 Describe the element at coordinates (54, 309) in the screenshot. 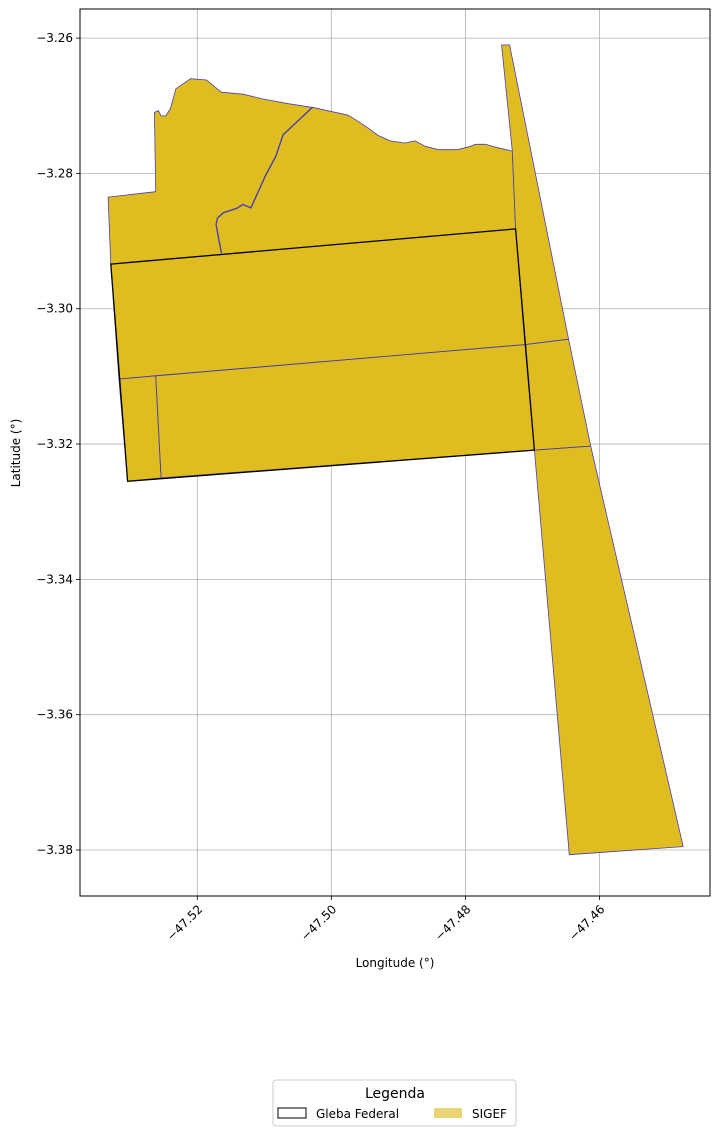

I see `y-tick-label: −3.30` at that location.